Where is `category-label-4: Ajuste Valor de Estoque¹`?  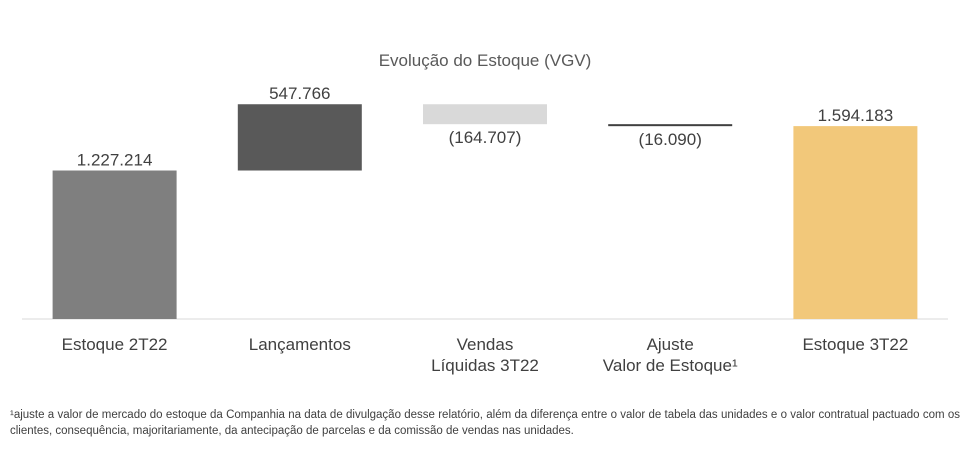 category-label-4: Ajuste Valor de Estoque¹ is located at coordinates (670, 355).